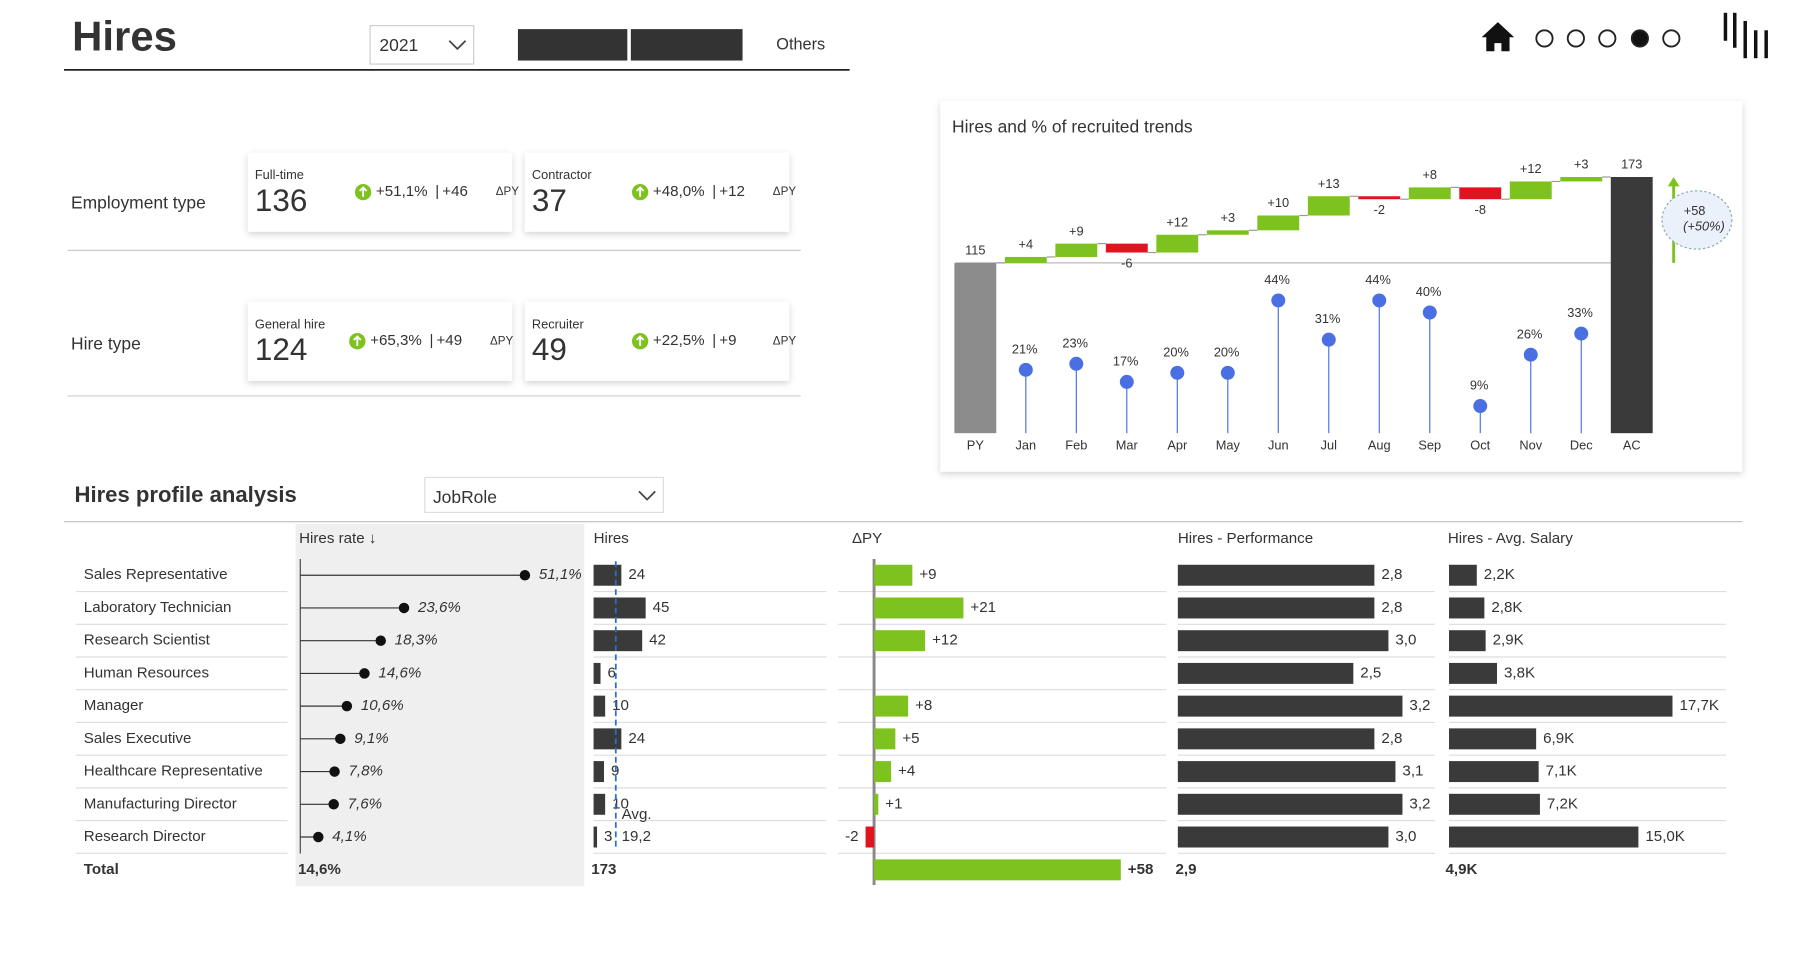  What do you see at coordinates (422, 45) in the screenshot?
I see `year-dropdown` at bounding box center [422, 45].